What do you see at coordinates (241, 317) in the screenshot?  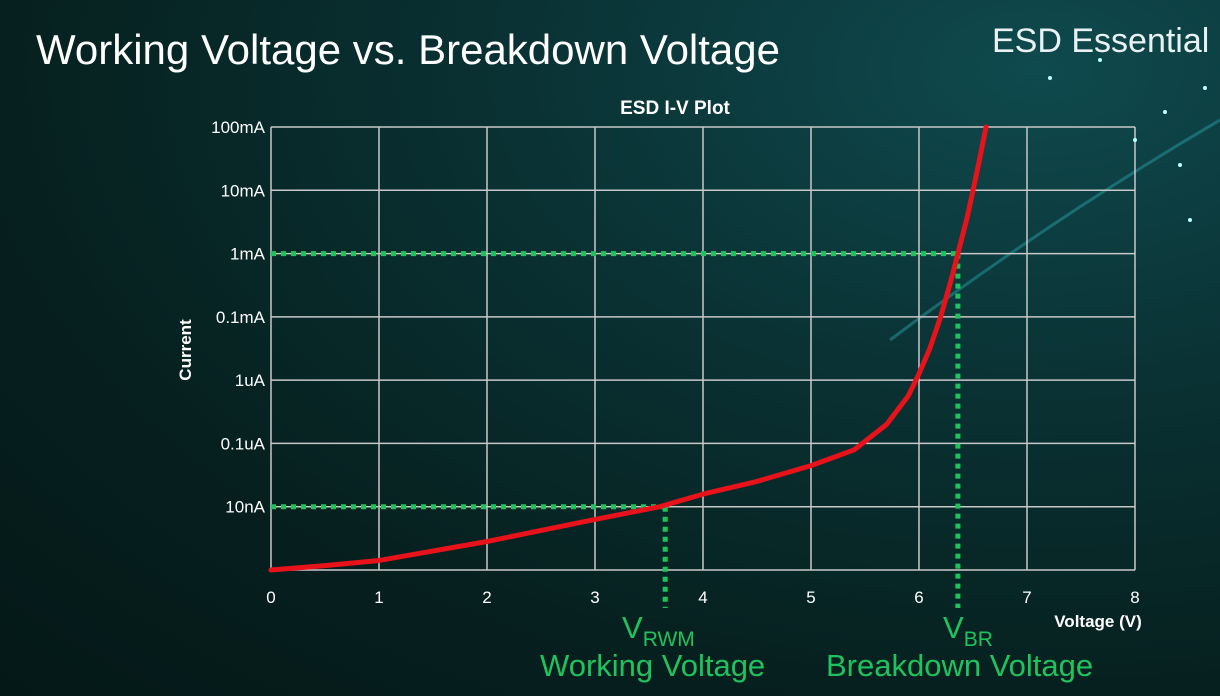 I see `y-tick-label: 0.1mA` at bounding box center [241, 317].